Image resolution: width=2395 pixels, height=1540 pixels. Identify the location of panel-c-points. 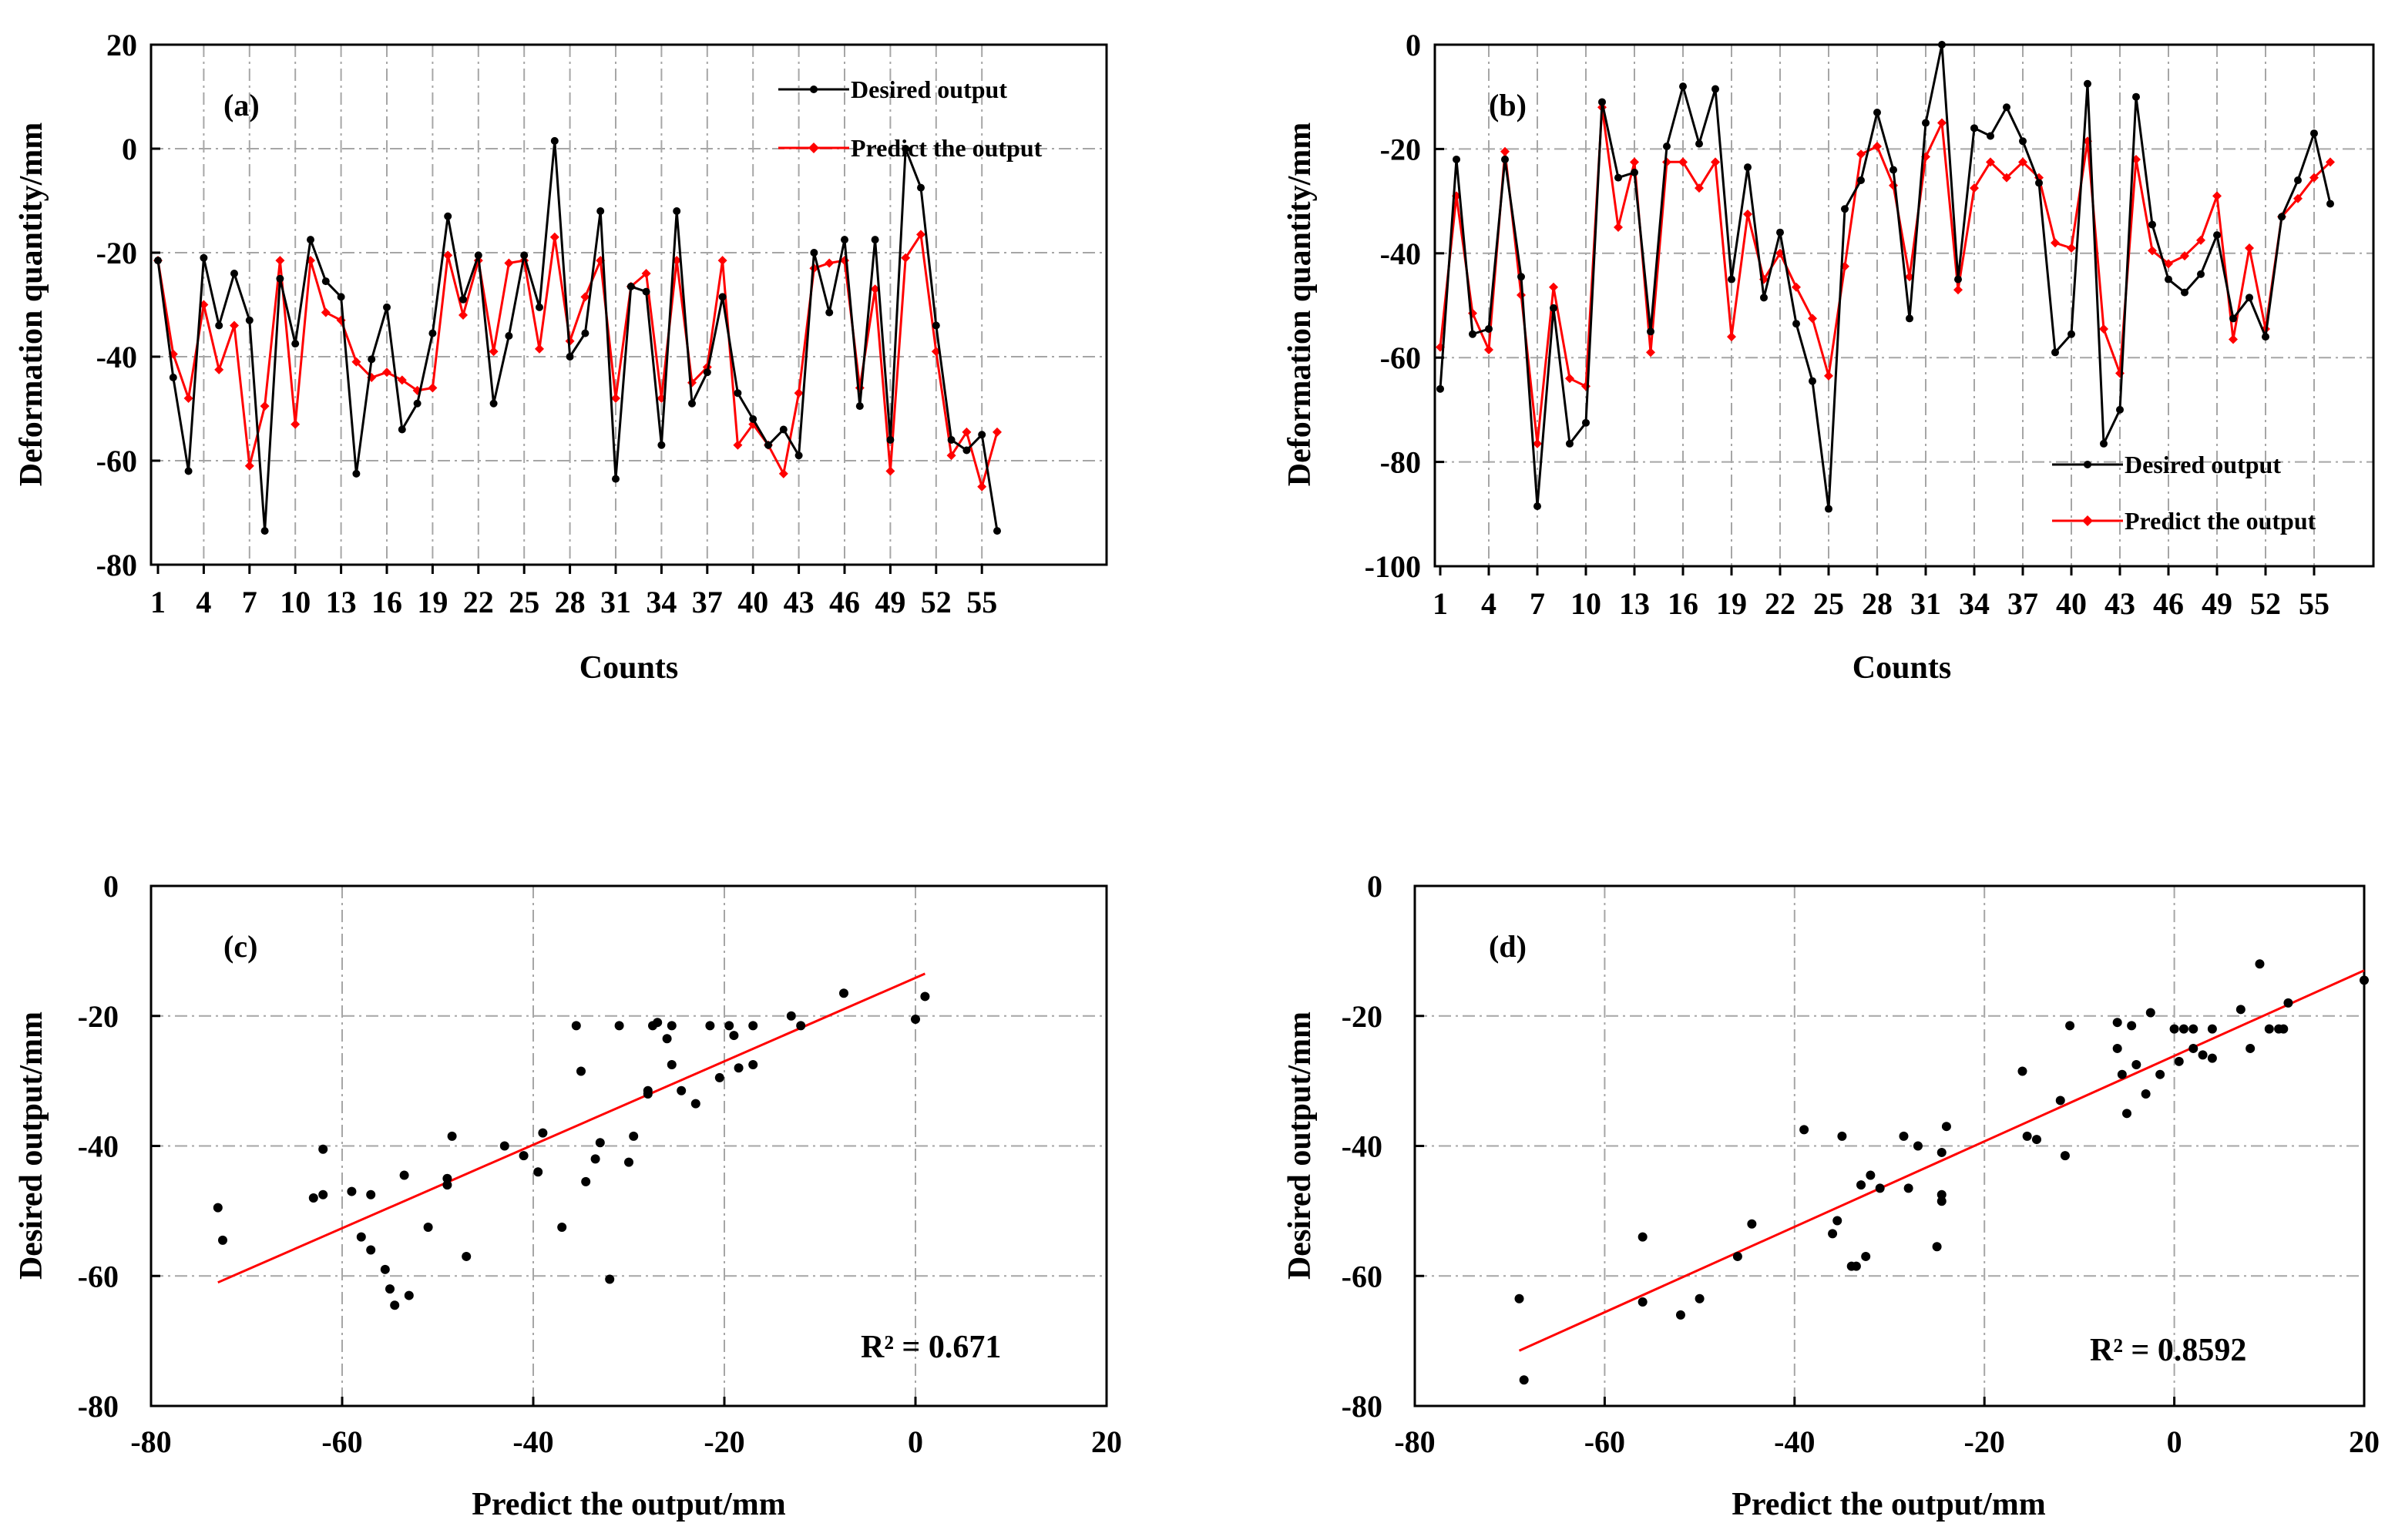
(571, 1141).